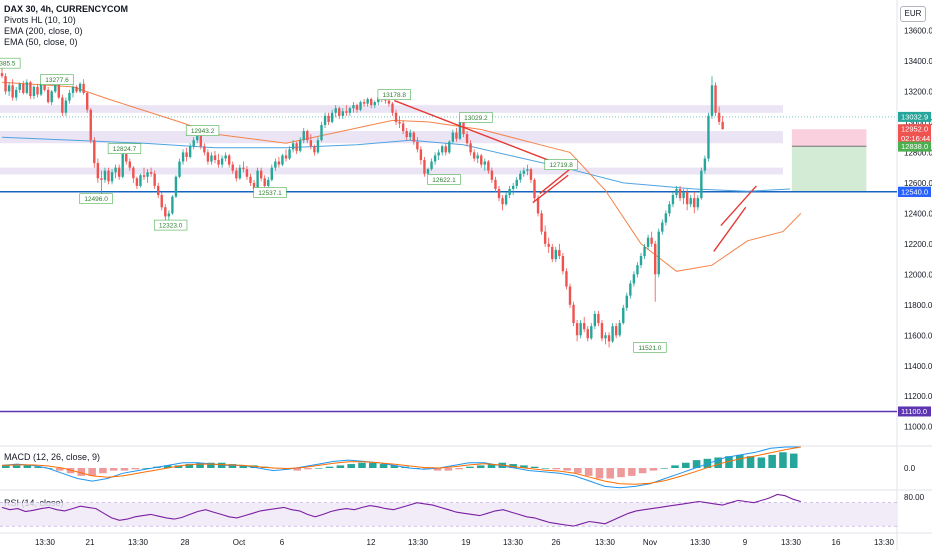  What do you see at coordinates (57, 80) in the screenshot?
I see `pivot-label: 13277.6` at bounding box center [57, 80].